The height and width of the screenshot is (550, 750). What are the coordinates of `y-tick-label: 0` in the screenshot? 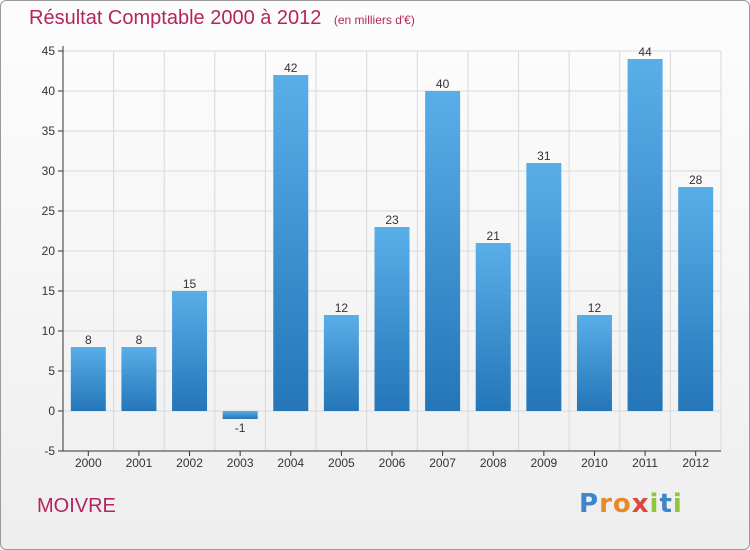 It's located at (51, 411).